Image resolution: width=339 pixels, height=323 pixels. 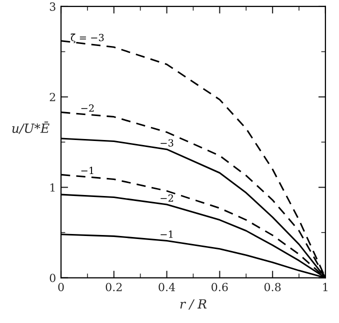 What do you see at coordinates (53, 278) in the screenshot?
I see `y-tick-label: 0` at bounding box center [53, 278].